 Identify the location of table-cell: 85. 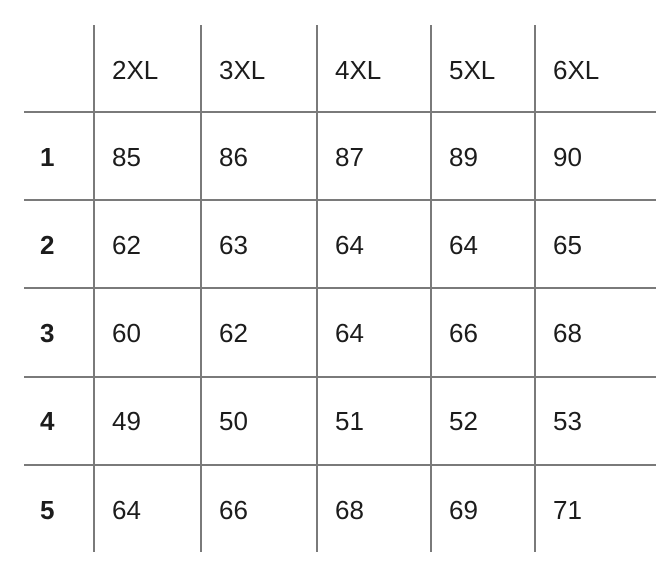
(126, 157).